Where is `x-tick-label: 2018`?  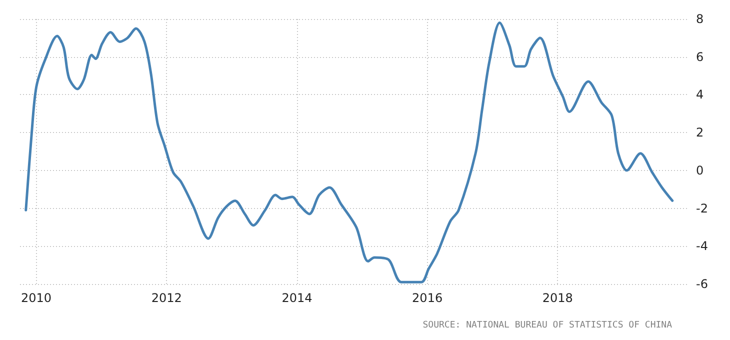
x-tick-label: 2018 is located at coordinates (557, 298).